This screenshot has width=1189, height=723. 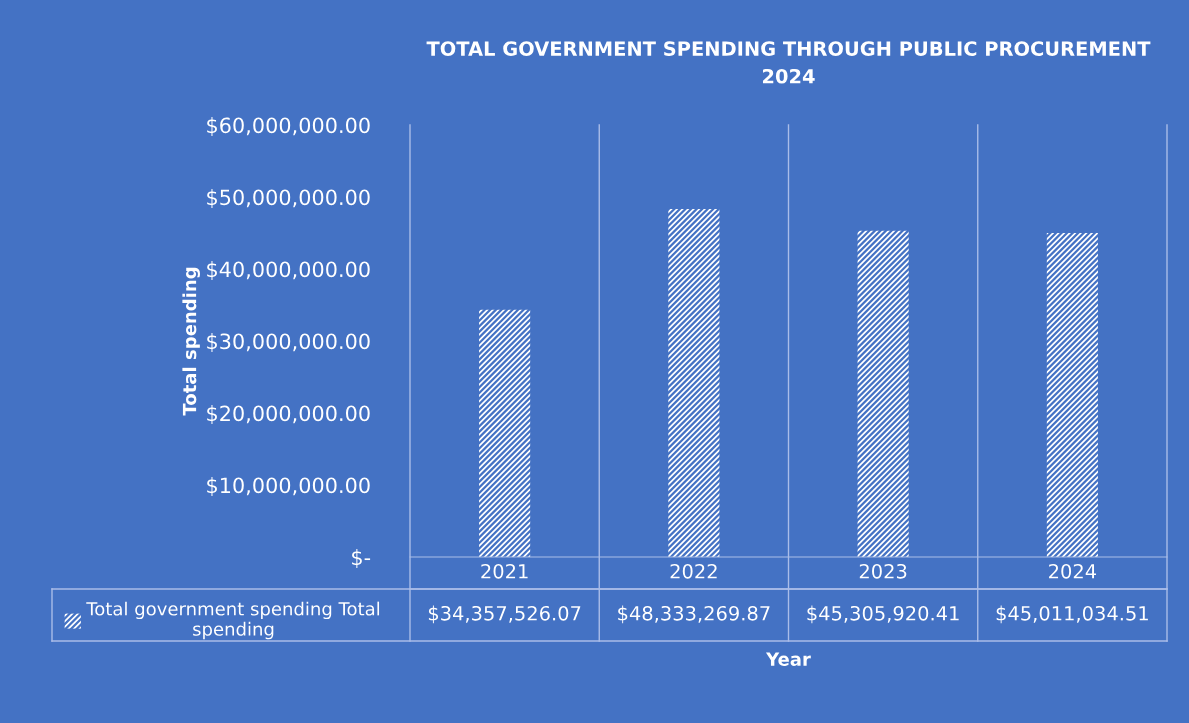 I want to click on y-tick-label: $60,000,000.00, so click(x=288, y=126).